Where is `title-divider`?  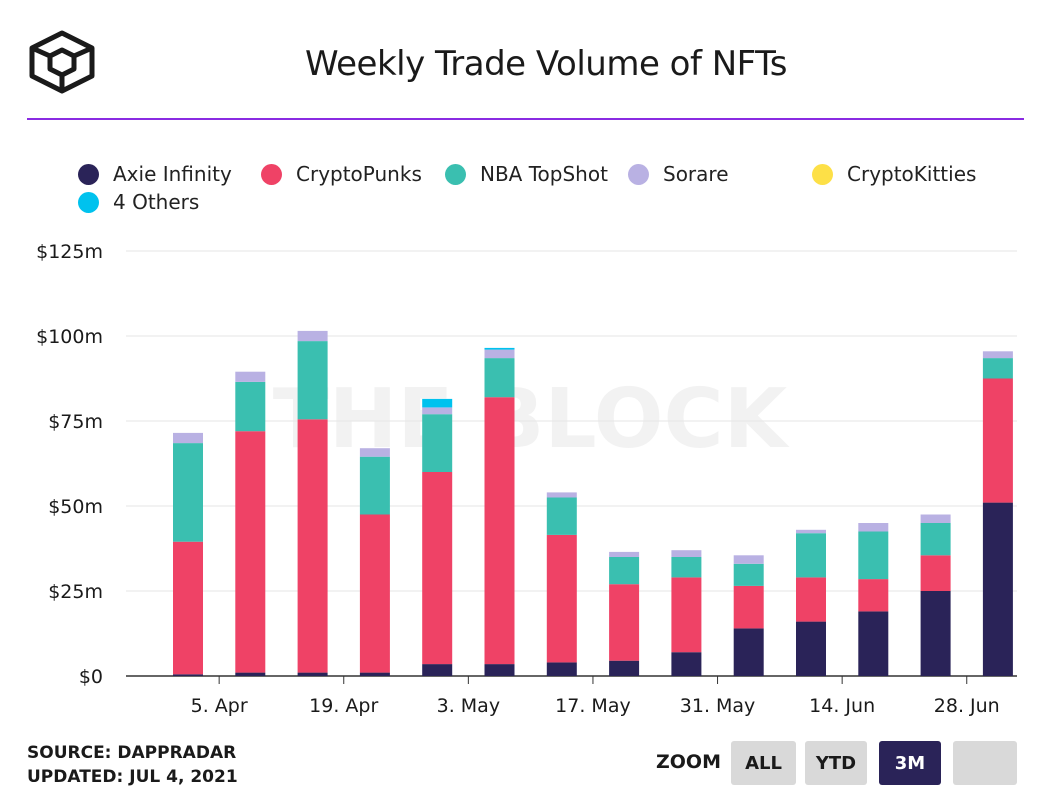
title-divider is located at coordinates (525, 119).